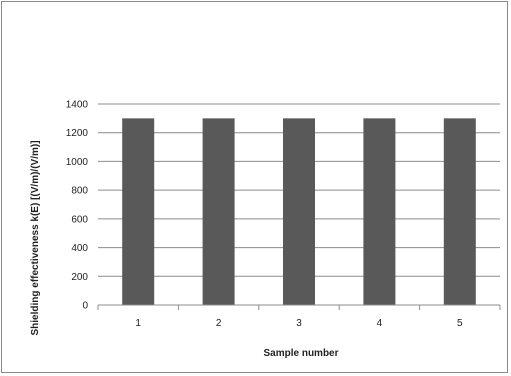 This screenshot has height=376, width=511. What do you see at coordinates (219, 323) in the screenshot?
I see `x-tick-label: 2` at bounding box center [219, 323].